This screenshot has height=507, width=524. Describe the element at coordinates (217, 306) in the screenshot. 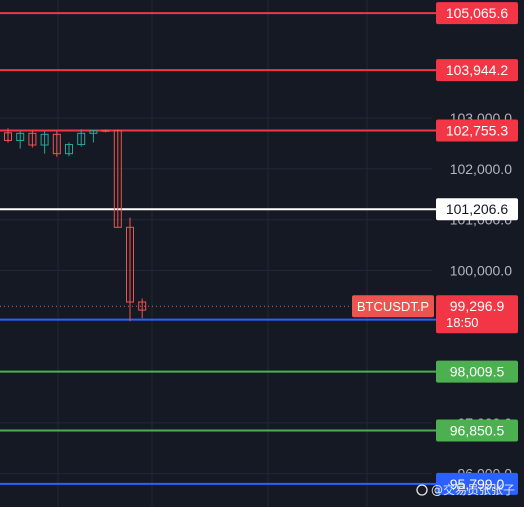

I see `last-price-marker: BTCUSDT.P` at that location.